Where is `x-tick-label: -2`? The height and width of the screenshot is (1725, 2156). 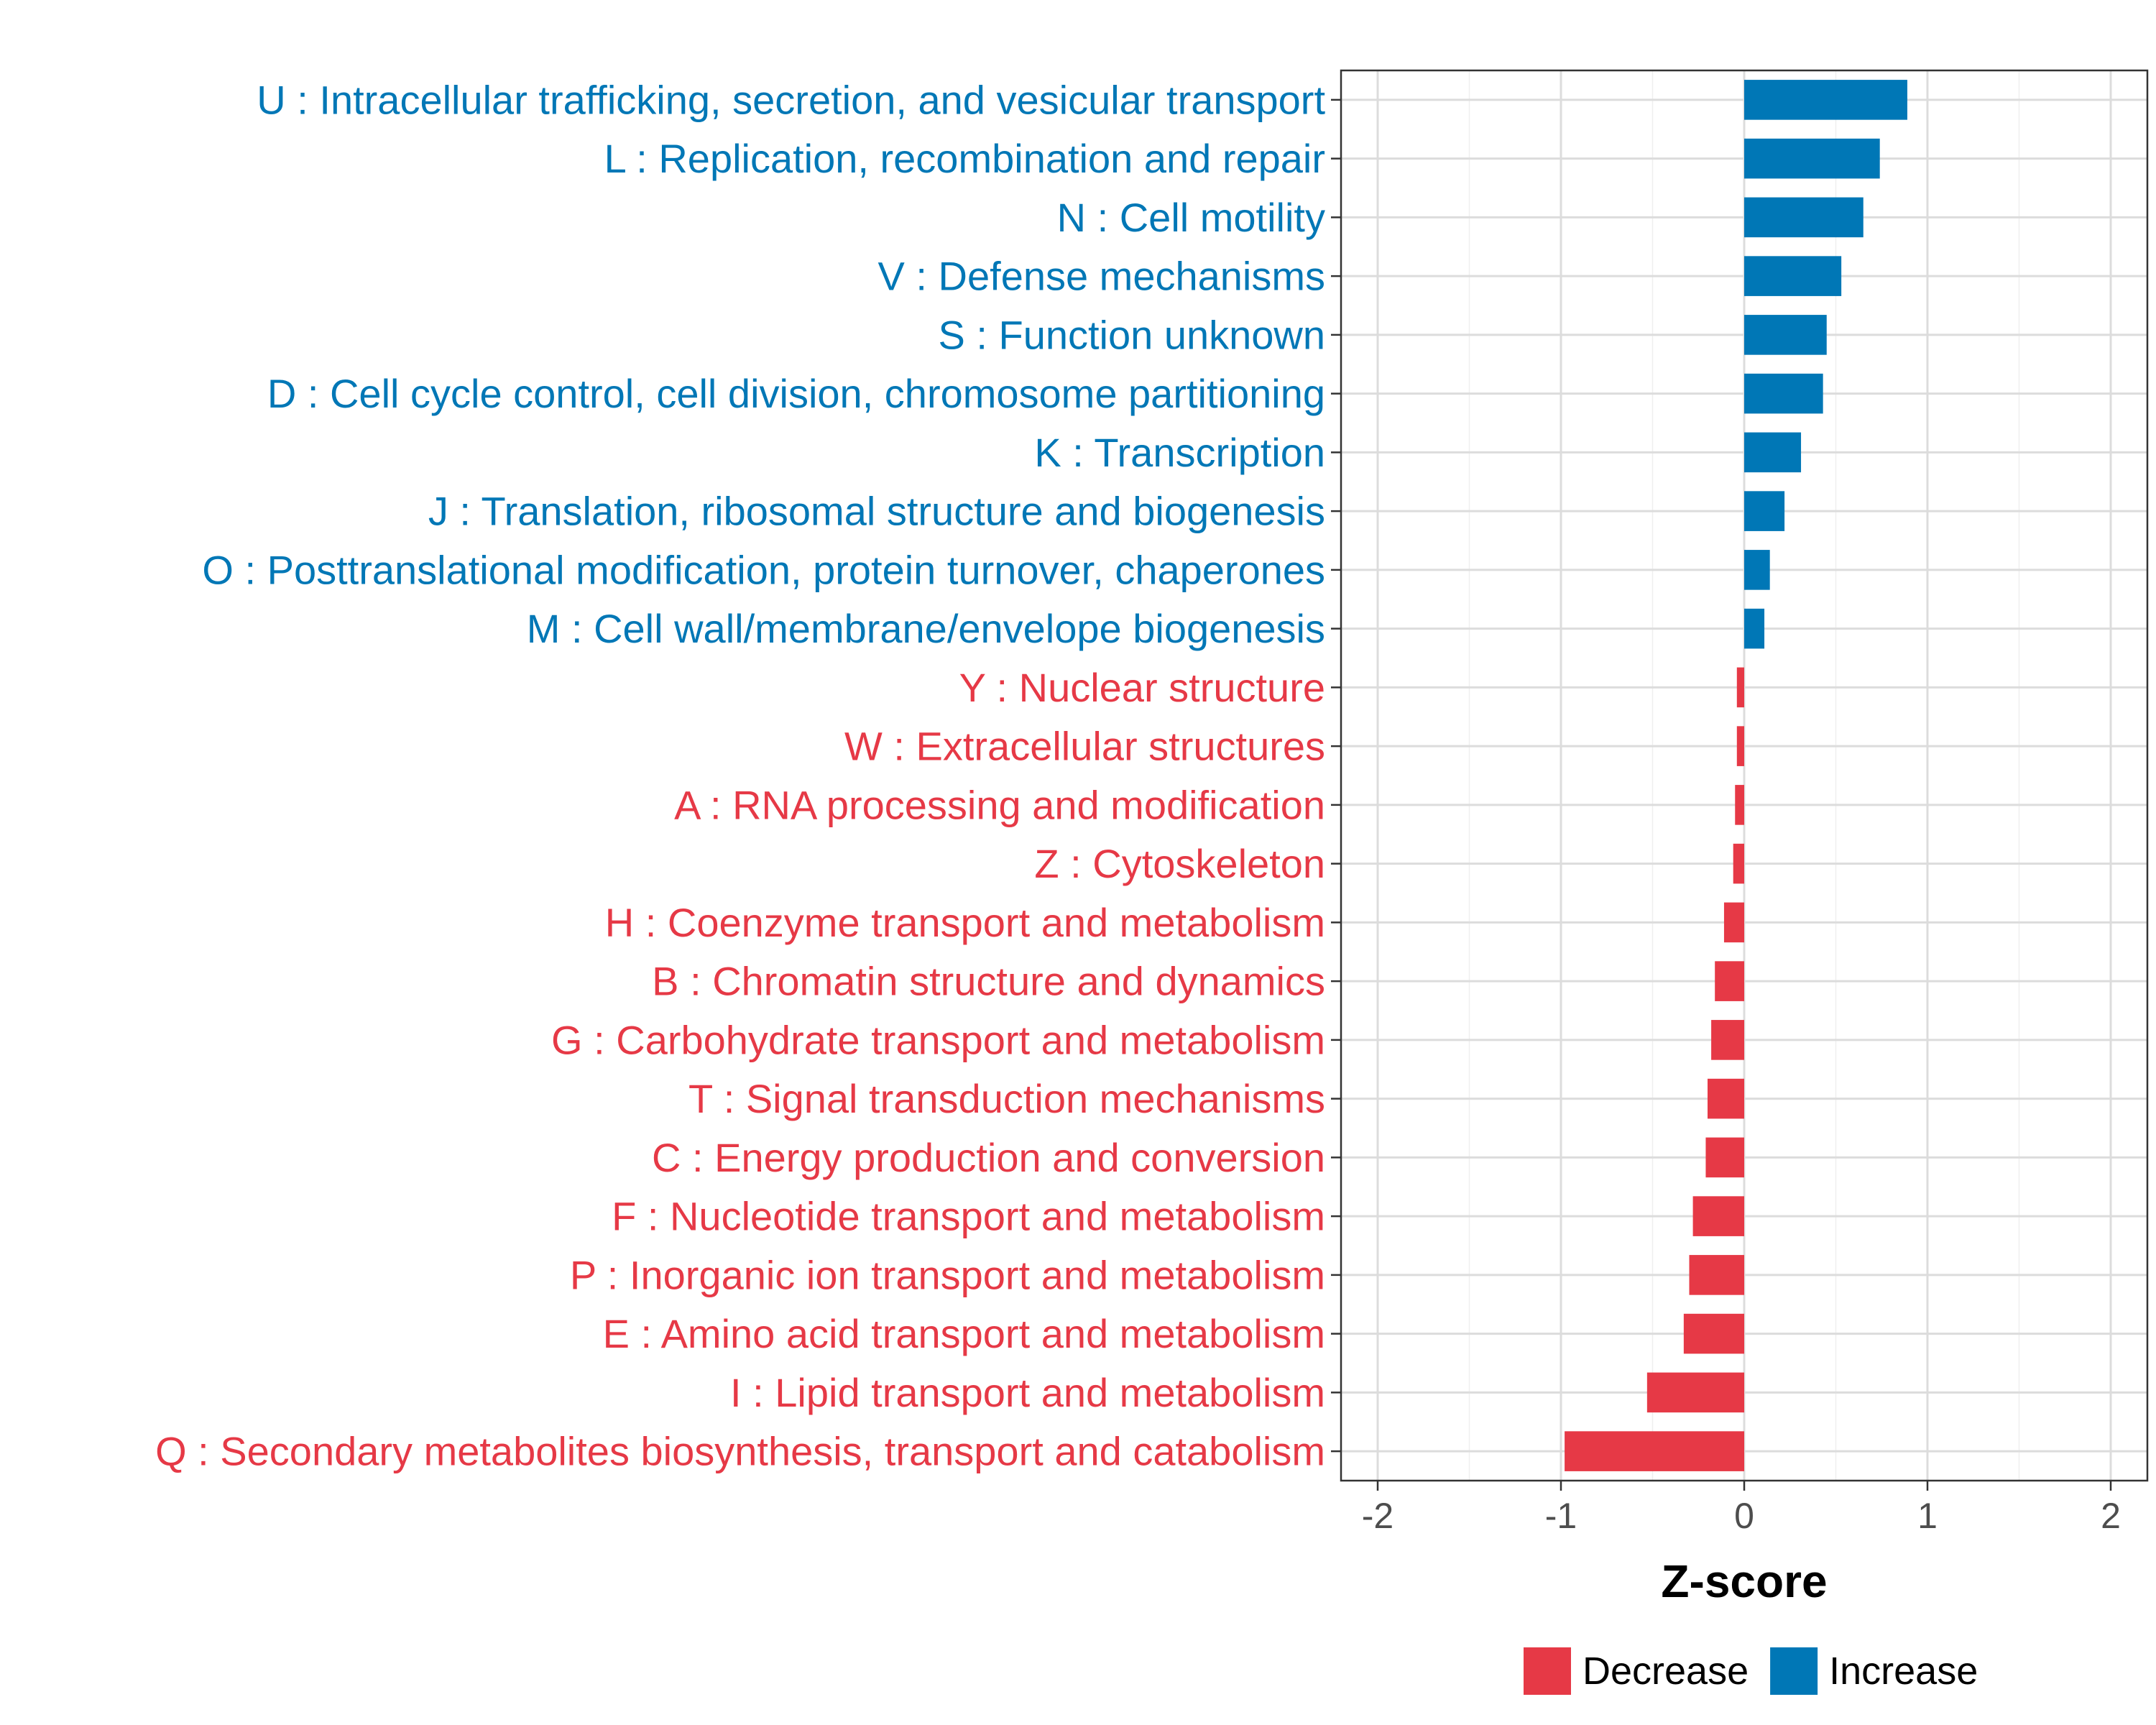 x-tick-label: -2 is located at coordinates (1377, 1516).